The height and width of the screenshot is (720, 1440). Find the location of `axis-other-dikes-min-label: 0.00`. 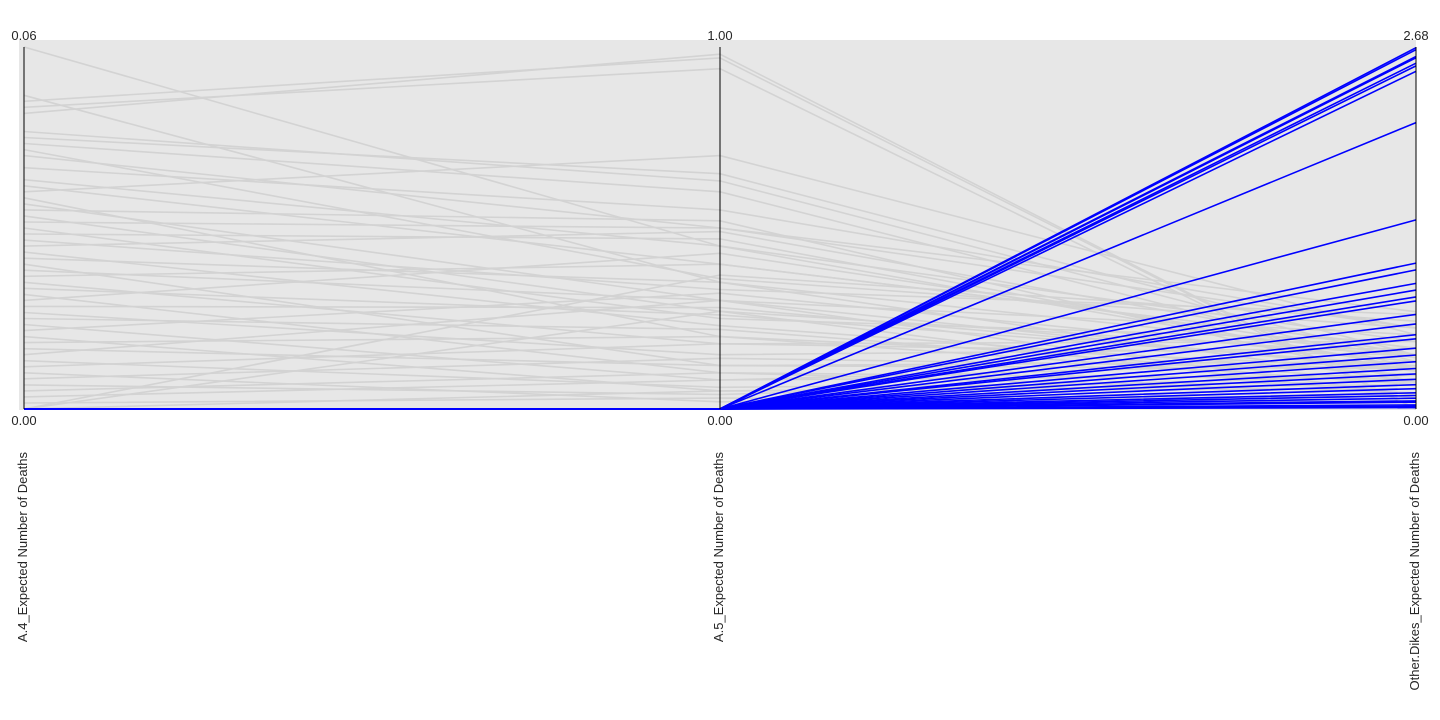

axis-other-dikes-min-label: 0.00 is located at coordinates (1415, 420).